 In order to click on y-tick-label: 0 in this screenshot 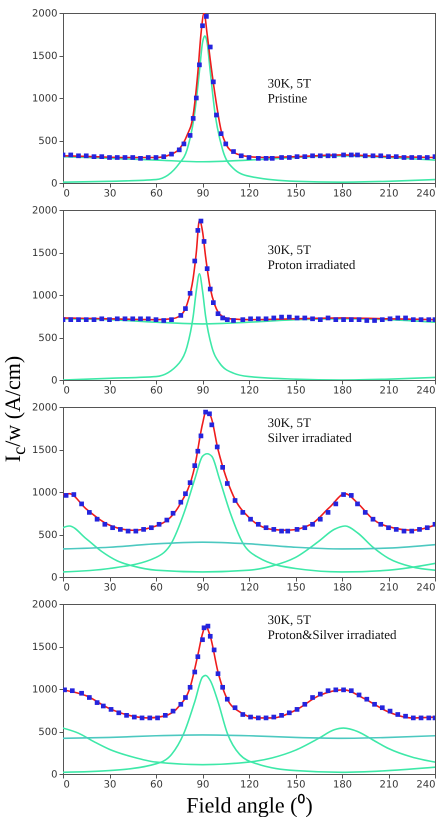, I will do `click(54, 184)`.